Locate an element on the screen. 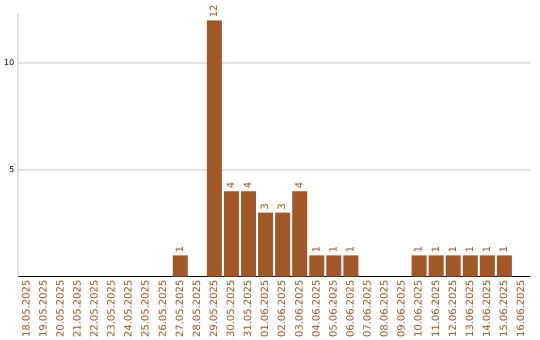  x-tick-label: 30.05.2025 is located at coordinates (232, 309).